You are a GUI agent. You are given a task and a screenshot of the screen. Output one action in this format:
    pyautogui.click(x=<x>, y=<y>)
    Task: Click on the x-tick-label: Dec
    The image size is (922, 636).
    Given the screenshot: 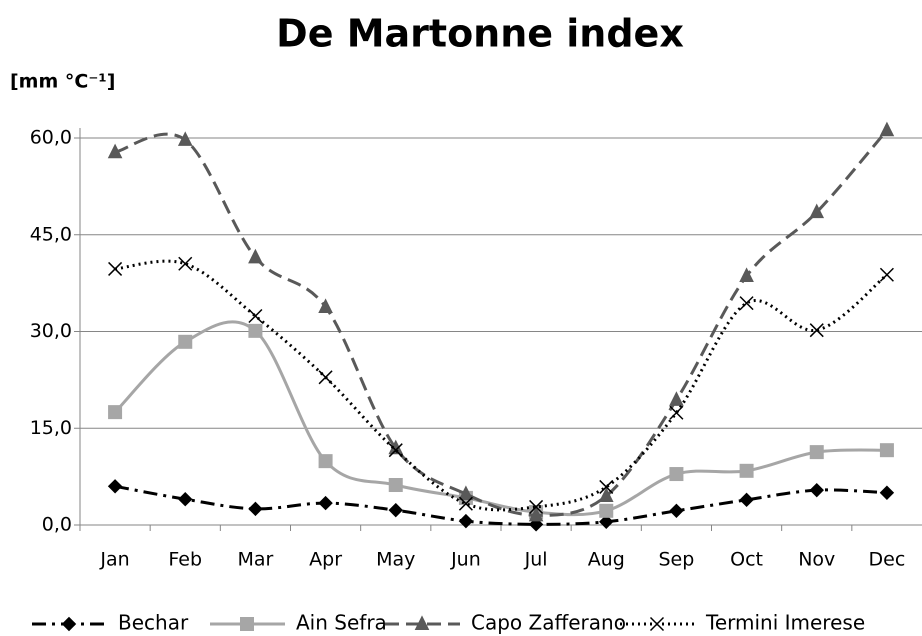 What is the action you would take?
    pyautogui.click(x=887, y=560)
    